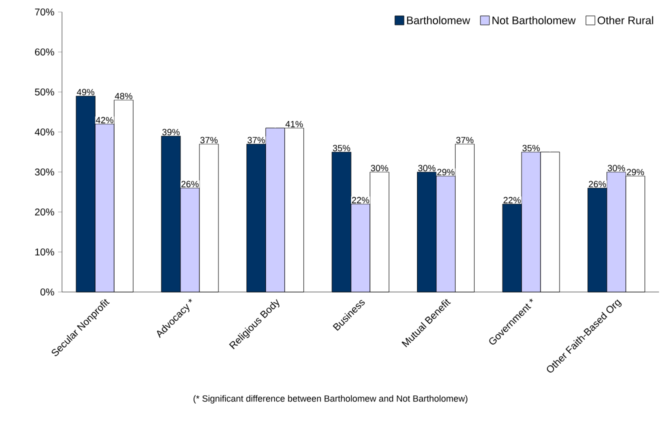 The height and width of the screenshot is (421, 661). I want to click on legend-label: Not Bartholomew, so click(534, 20).